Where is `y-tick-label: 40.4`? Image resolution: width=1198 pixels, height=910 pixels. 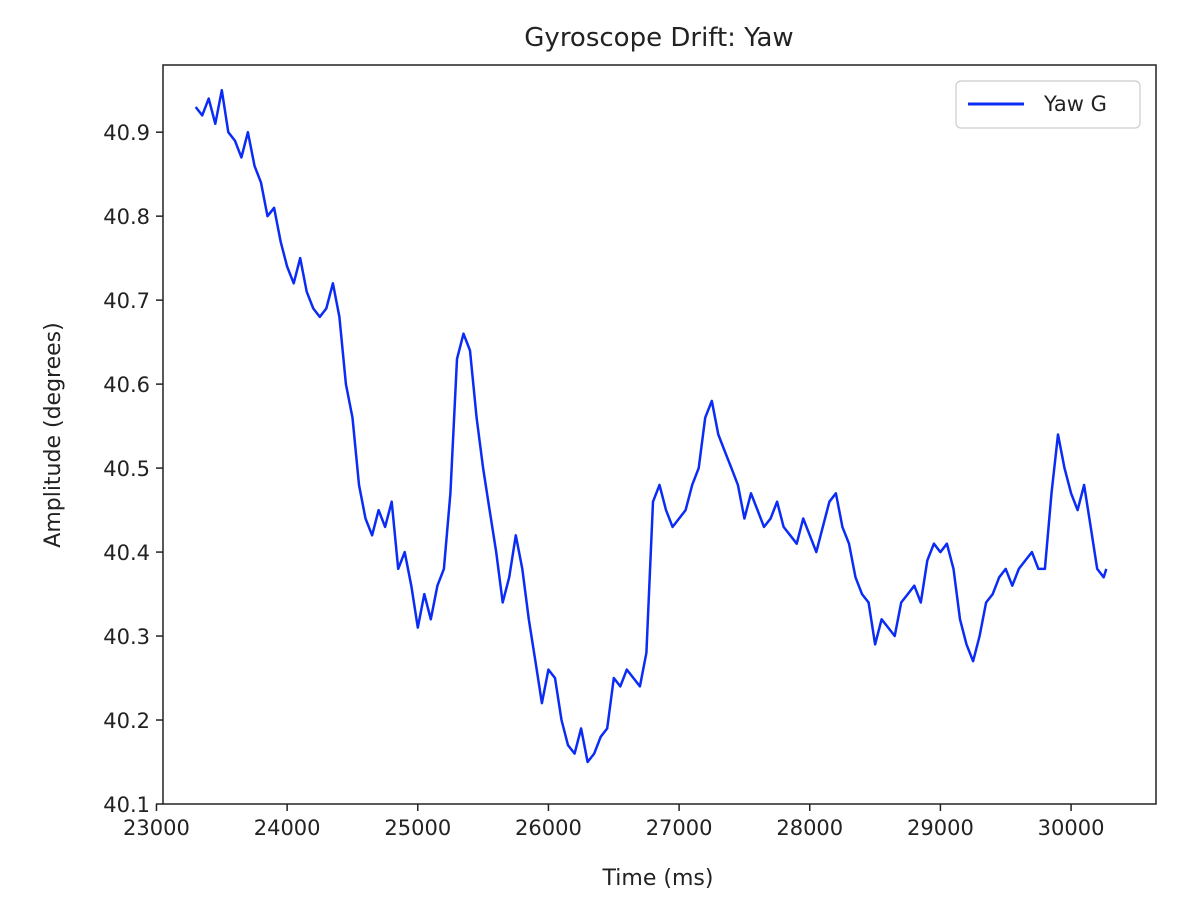 y-tick-label: 40.4 is located at coordinates (126, 553).